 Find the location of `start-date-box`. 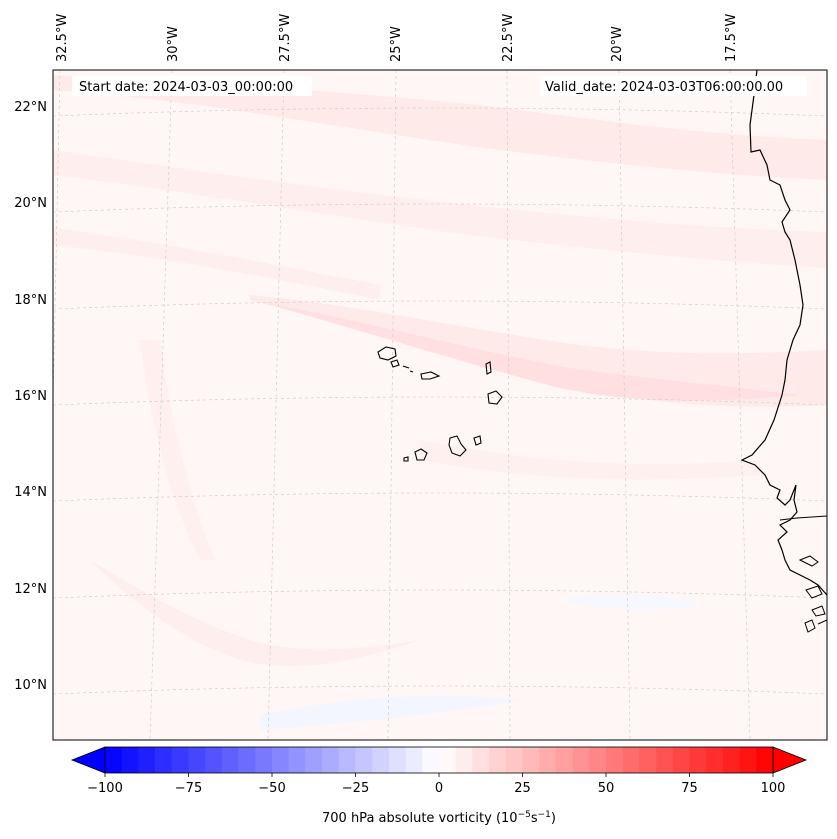

start-date-box is located at coordinates (192, 86).